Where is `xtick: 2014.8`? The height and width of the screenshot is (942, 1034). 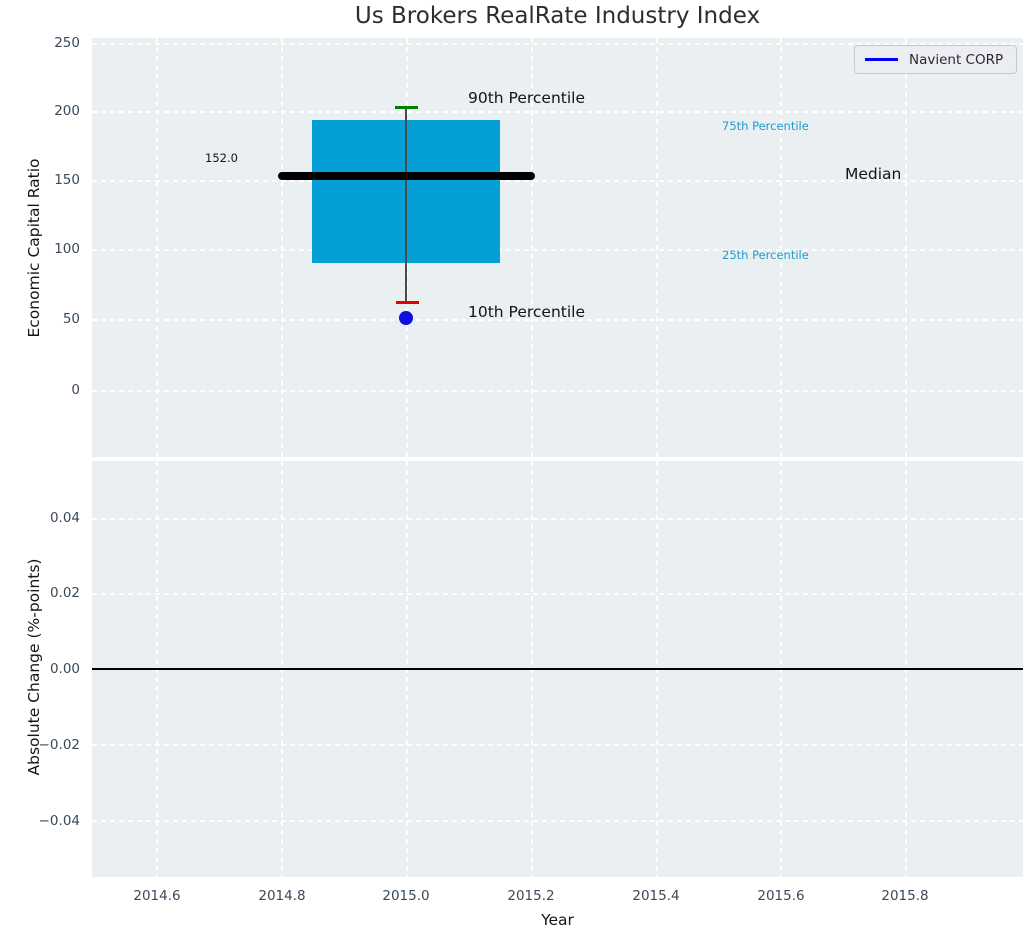
xtick: 2014.8 is located at coordinates (282, 896).